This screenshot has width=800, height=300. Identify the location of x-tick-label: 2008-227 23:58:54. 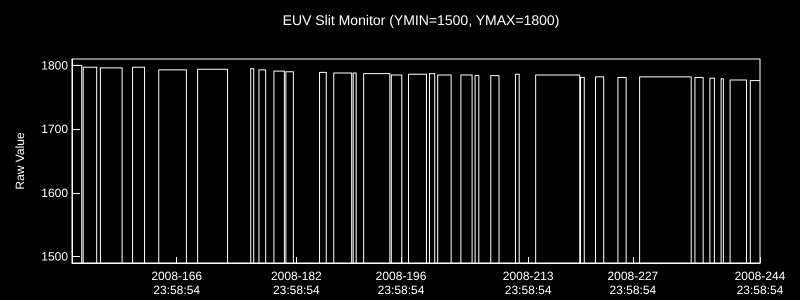
(633, 283).